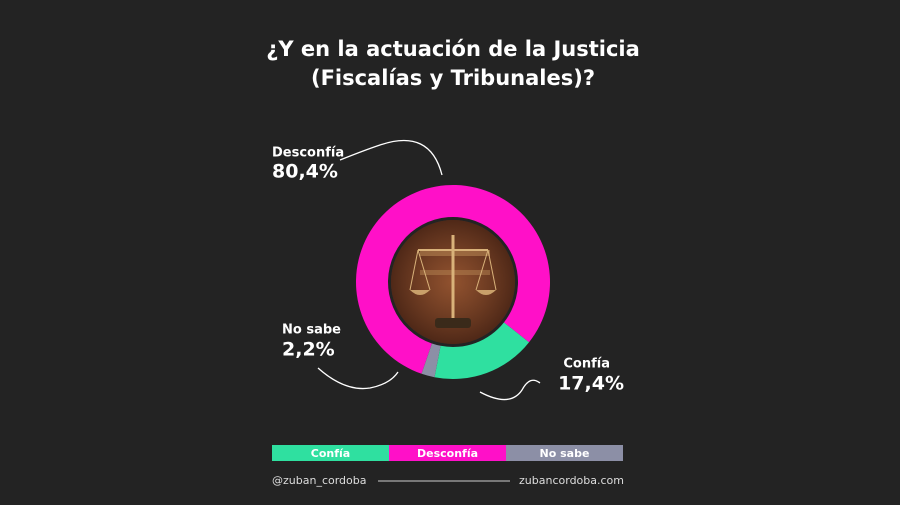 The image size is (900, 505). What do you see at coordinates (453, 78) in the screenshot?
I see `chart-title: (Fiscalías y Tribunales)?` at bounding box center [453, 78].